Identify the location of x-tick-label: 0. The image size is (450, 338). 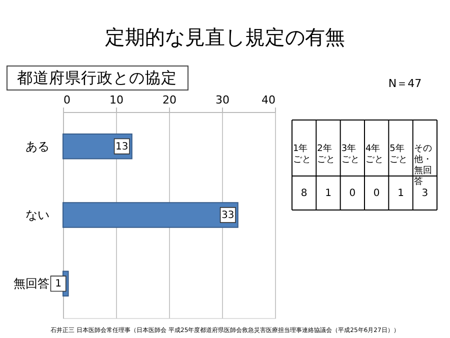
(67, 100).